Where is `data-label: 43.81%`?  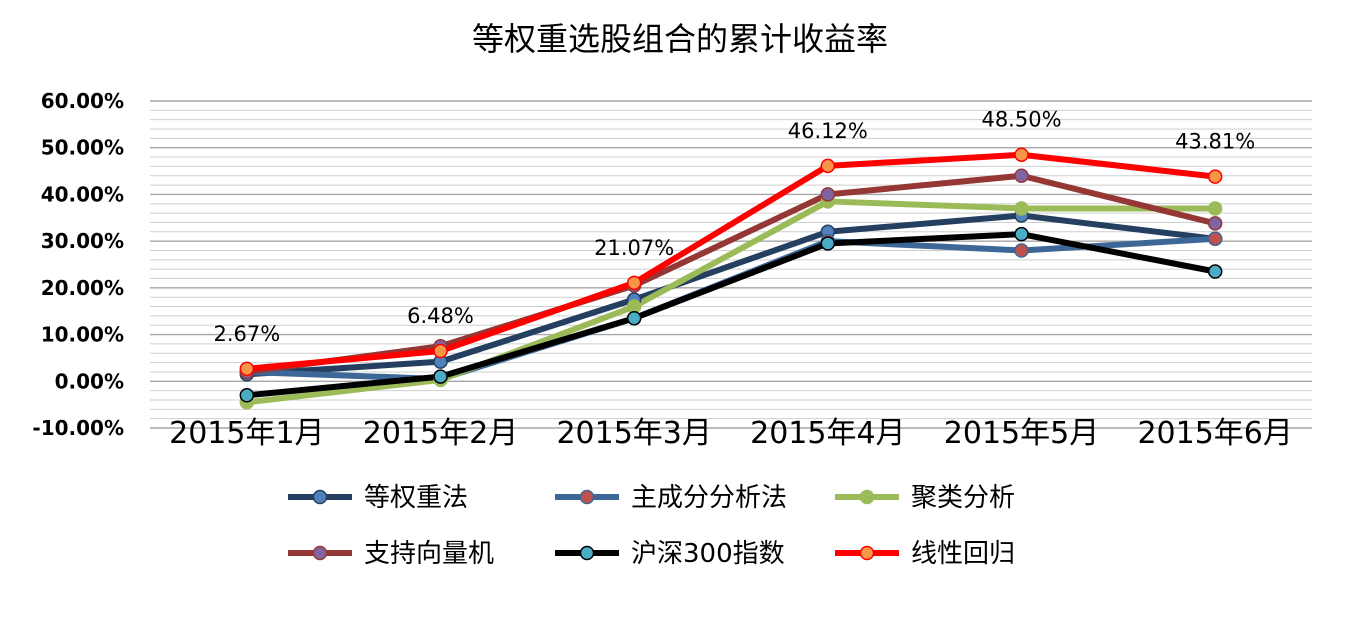 data-label: 43.81% is located at coordinates (1215, 142).